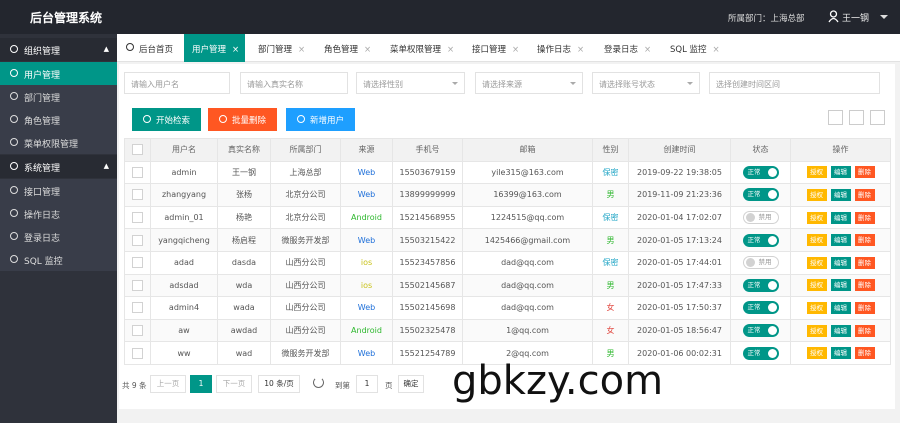  What do you see at coordinates (794, 83) in the screenshot?
I see `filter-input: 选择创建时间区间` at bounding box center [794, 83].